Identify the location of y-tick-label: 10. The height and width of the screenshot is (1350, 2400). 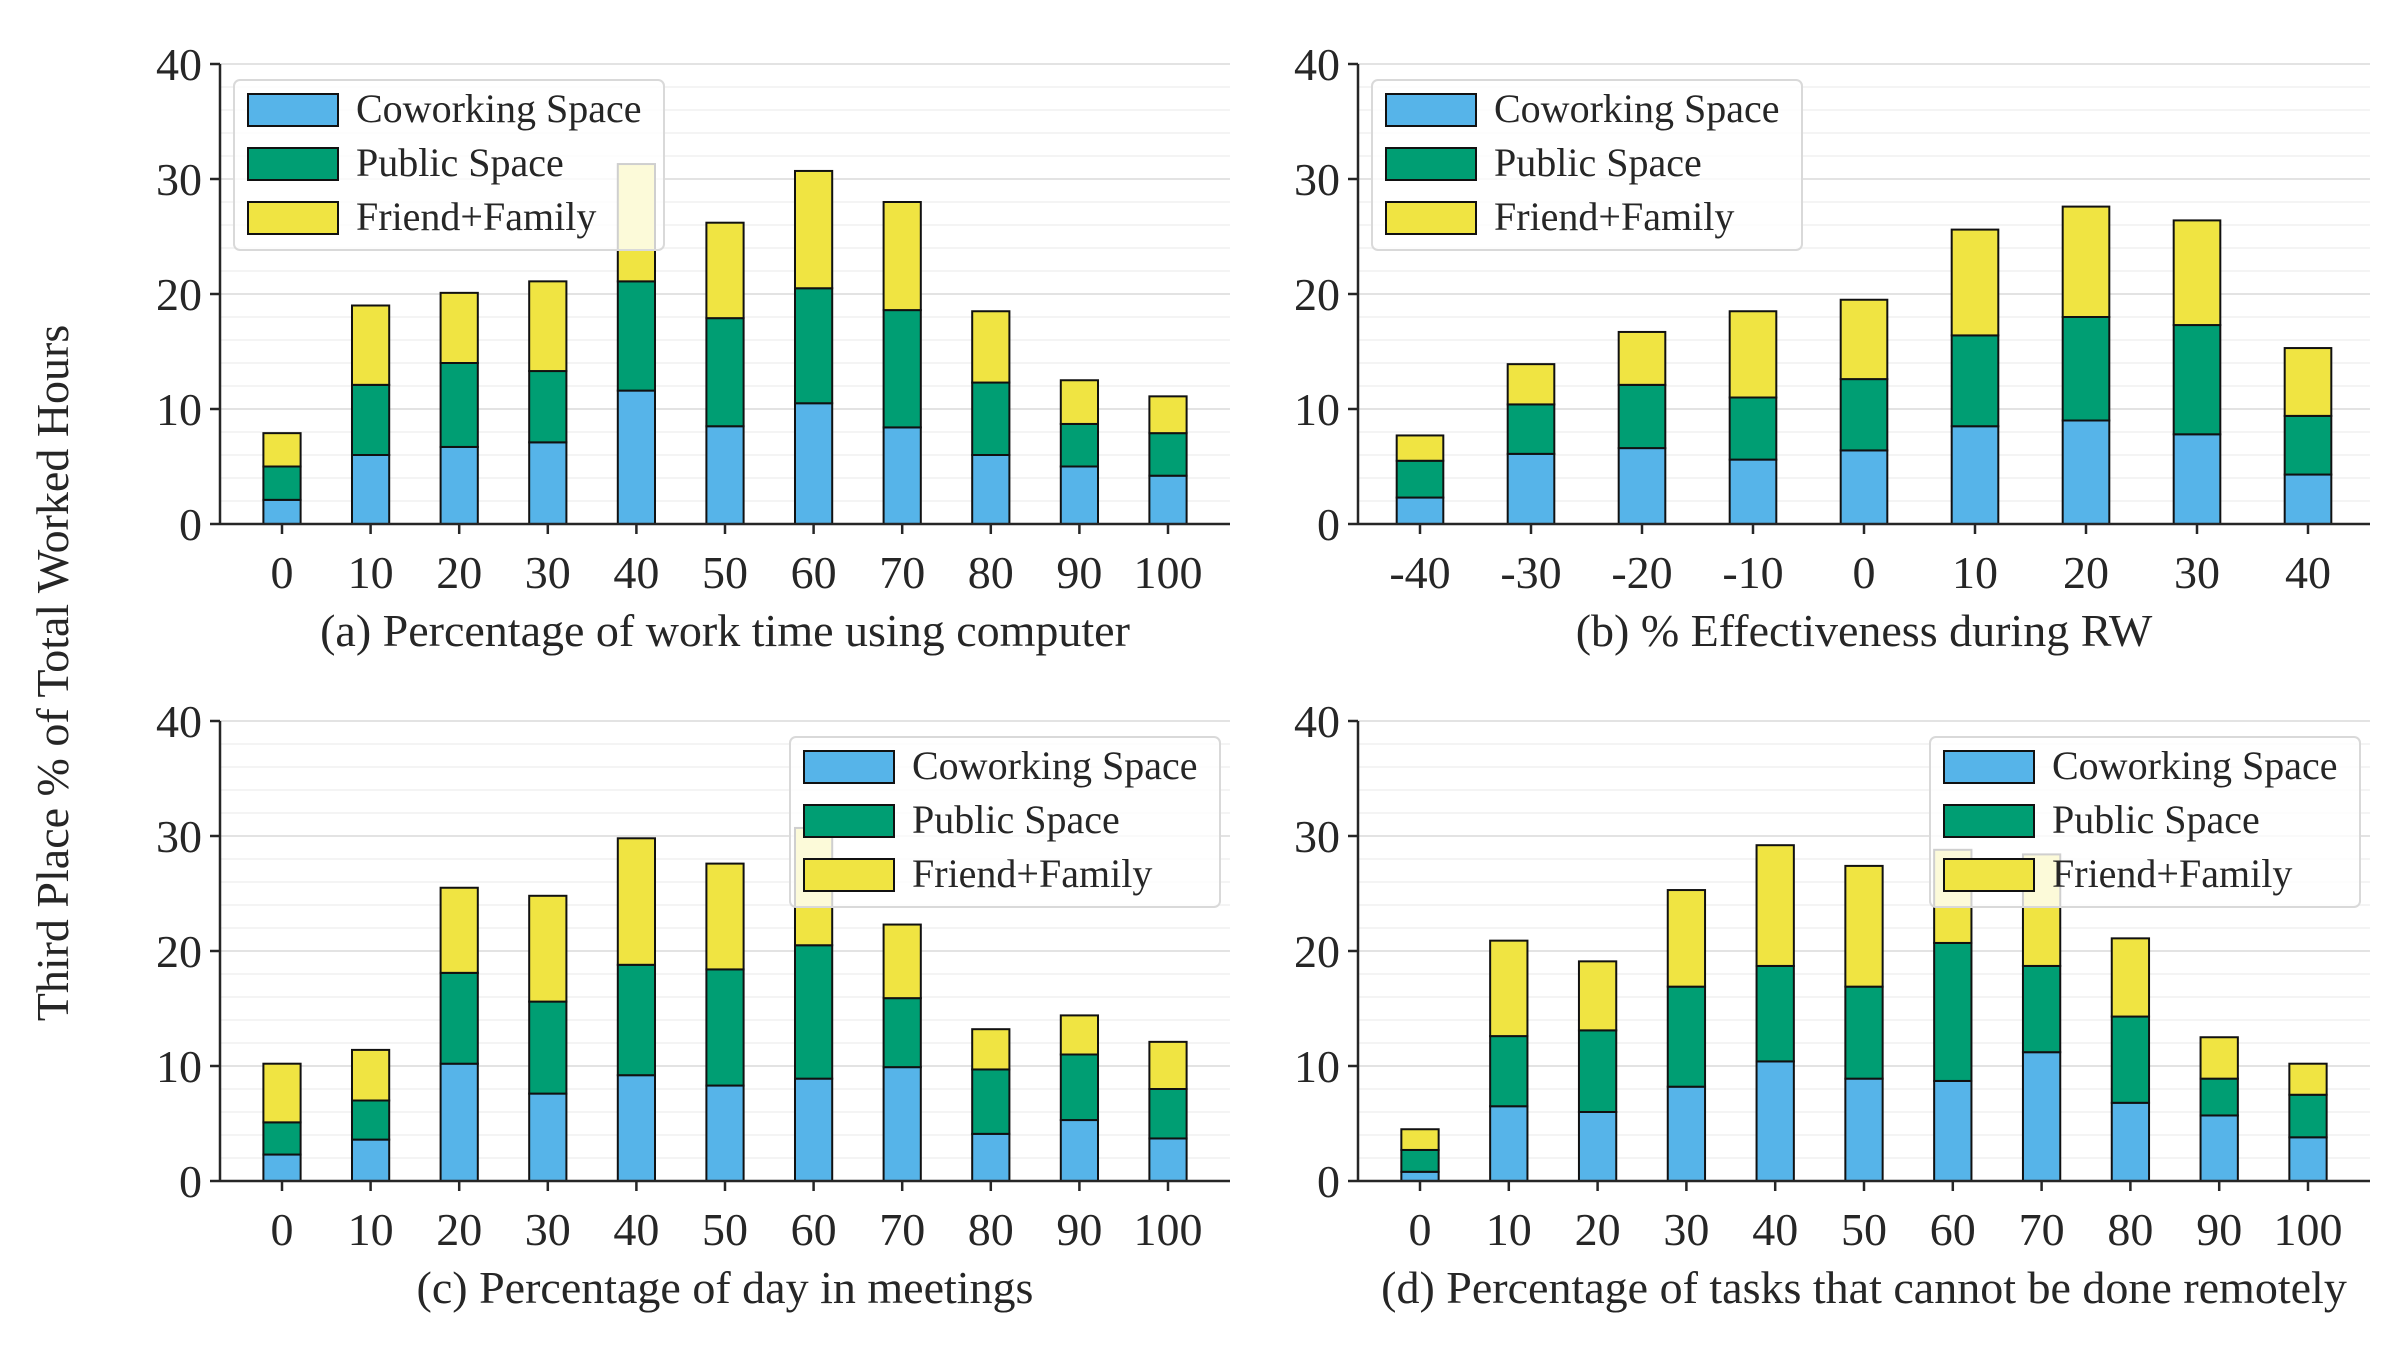
(1317, 1066).